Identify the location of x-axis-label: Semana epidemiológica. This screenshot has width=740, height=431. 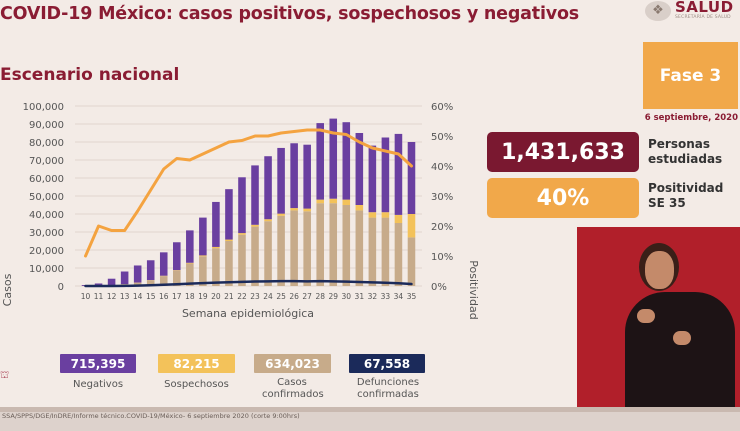
(248, 313).